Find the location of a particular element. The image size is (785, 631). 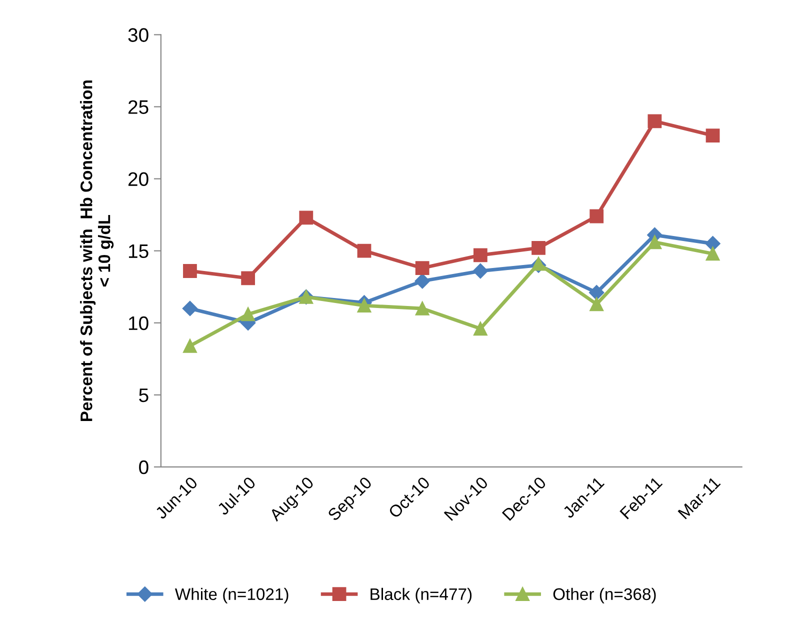

legend-label: Other (n=368) is located at coordinates (604, 596).